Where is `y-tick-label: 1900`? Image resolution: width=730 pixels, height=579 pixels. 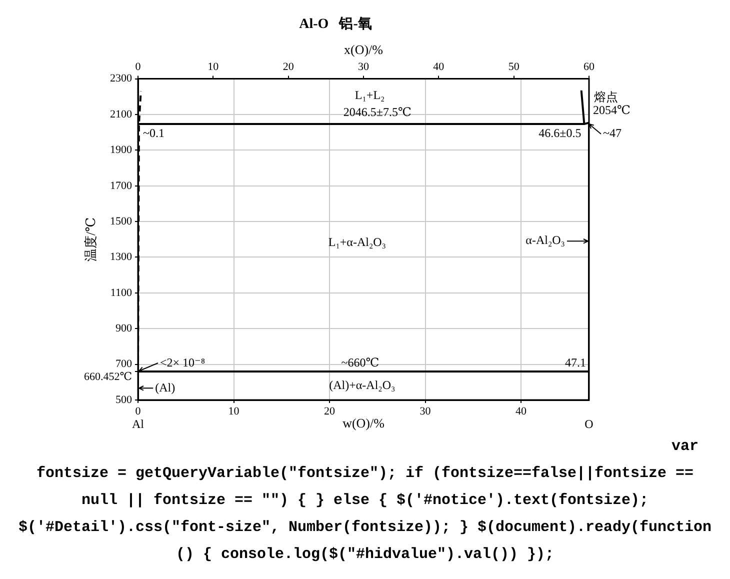
y-tick-label: 1900 is located at coordinates (121, 150).